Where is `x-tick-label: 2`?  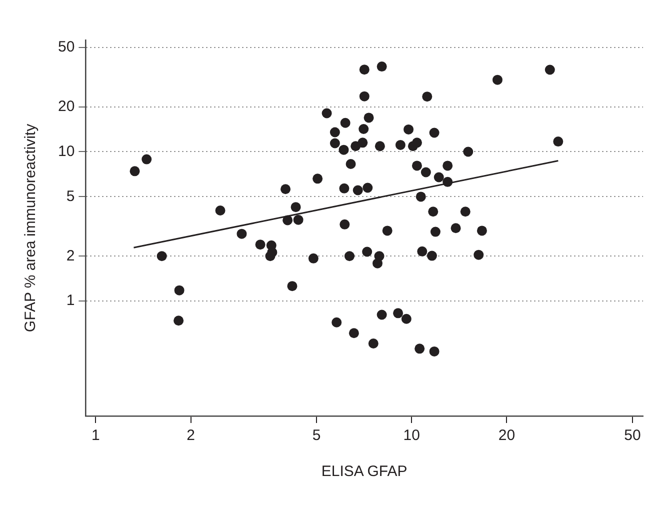 x-tick-label: 2 is located at coordinates (190, 435).